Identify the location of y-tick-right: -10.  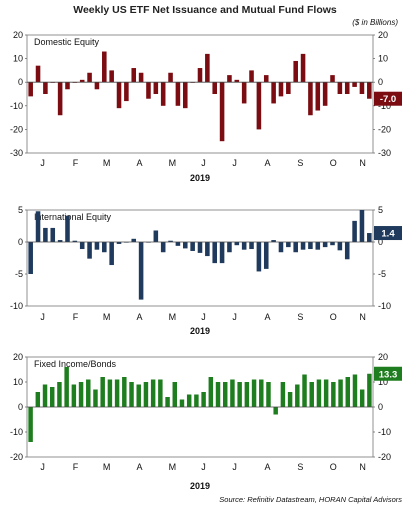
(384, 306).